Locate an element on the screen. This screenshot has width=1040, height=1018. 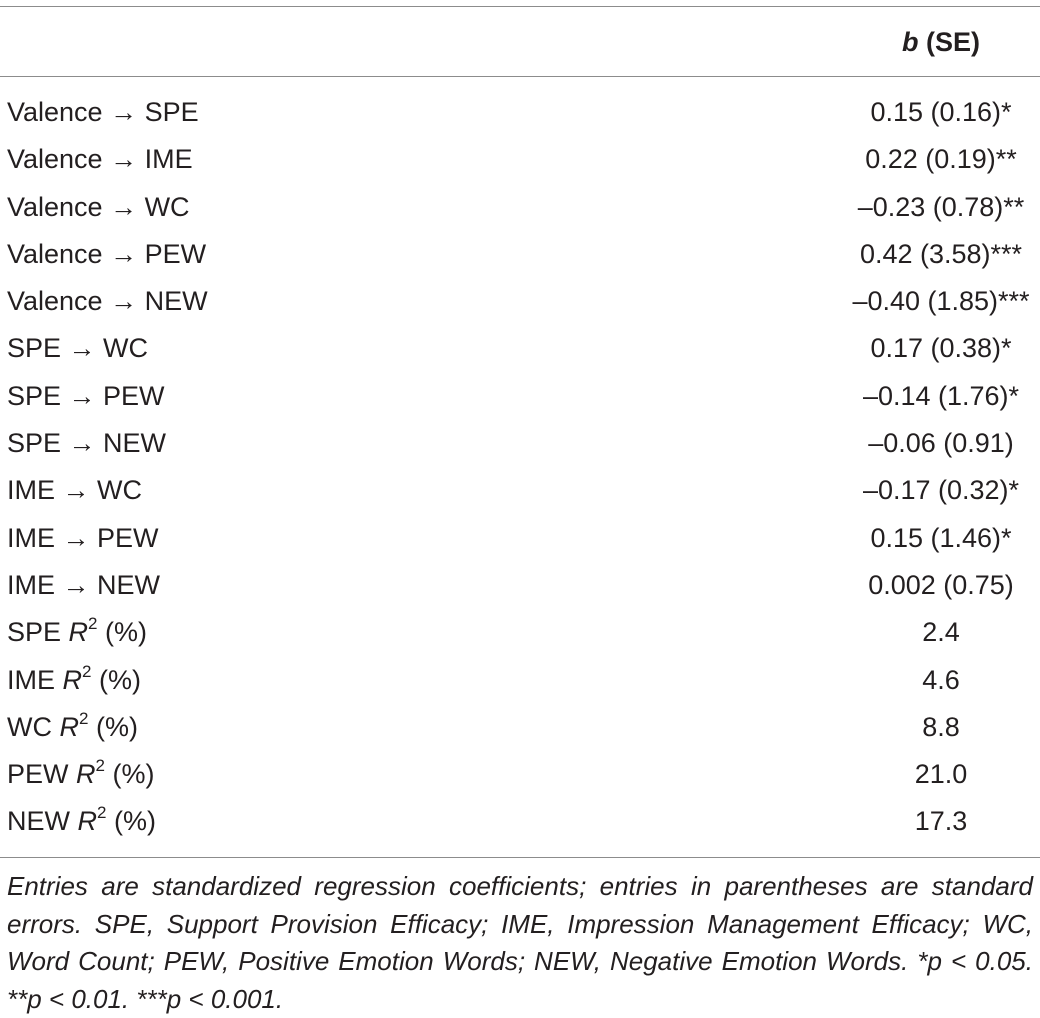
r-squared-row: IME R2 (%) 4.6 is located at coordinates (520, 680).